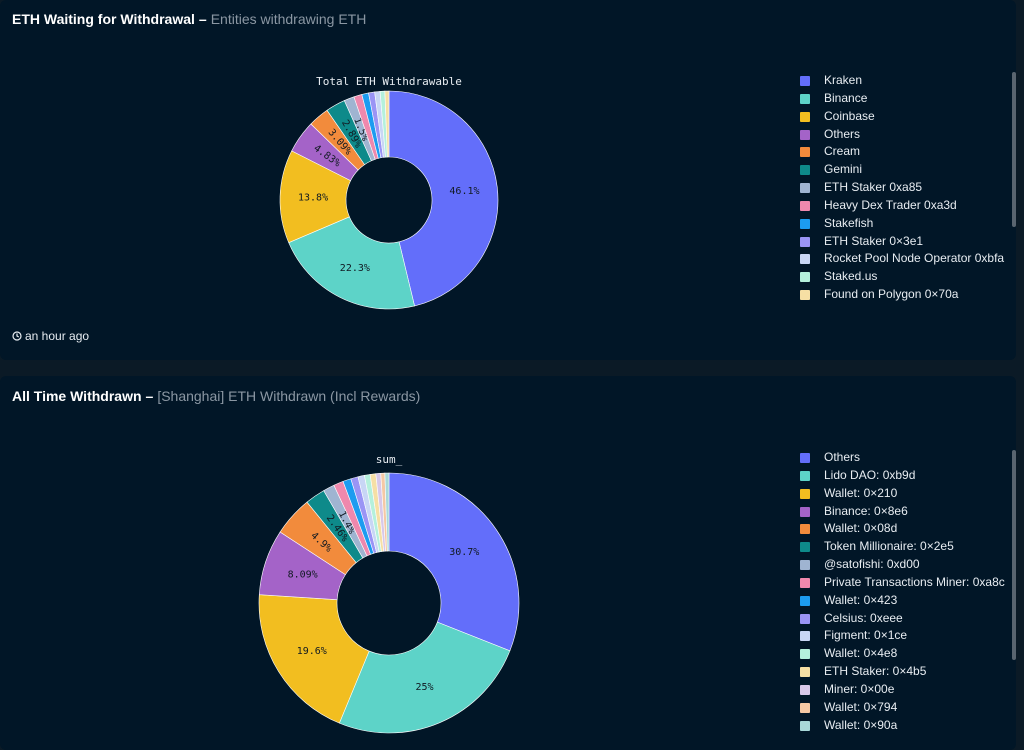 Image resolution: width=1024 pixels, height=750 pixels. Describe the element at coordinates (902, 547) in the screenshot. I see `legend-item: Token Millionaire: 0×2e5` at that location.